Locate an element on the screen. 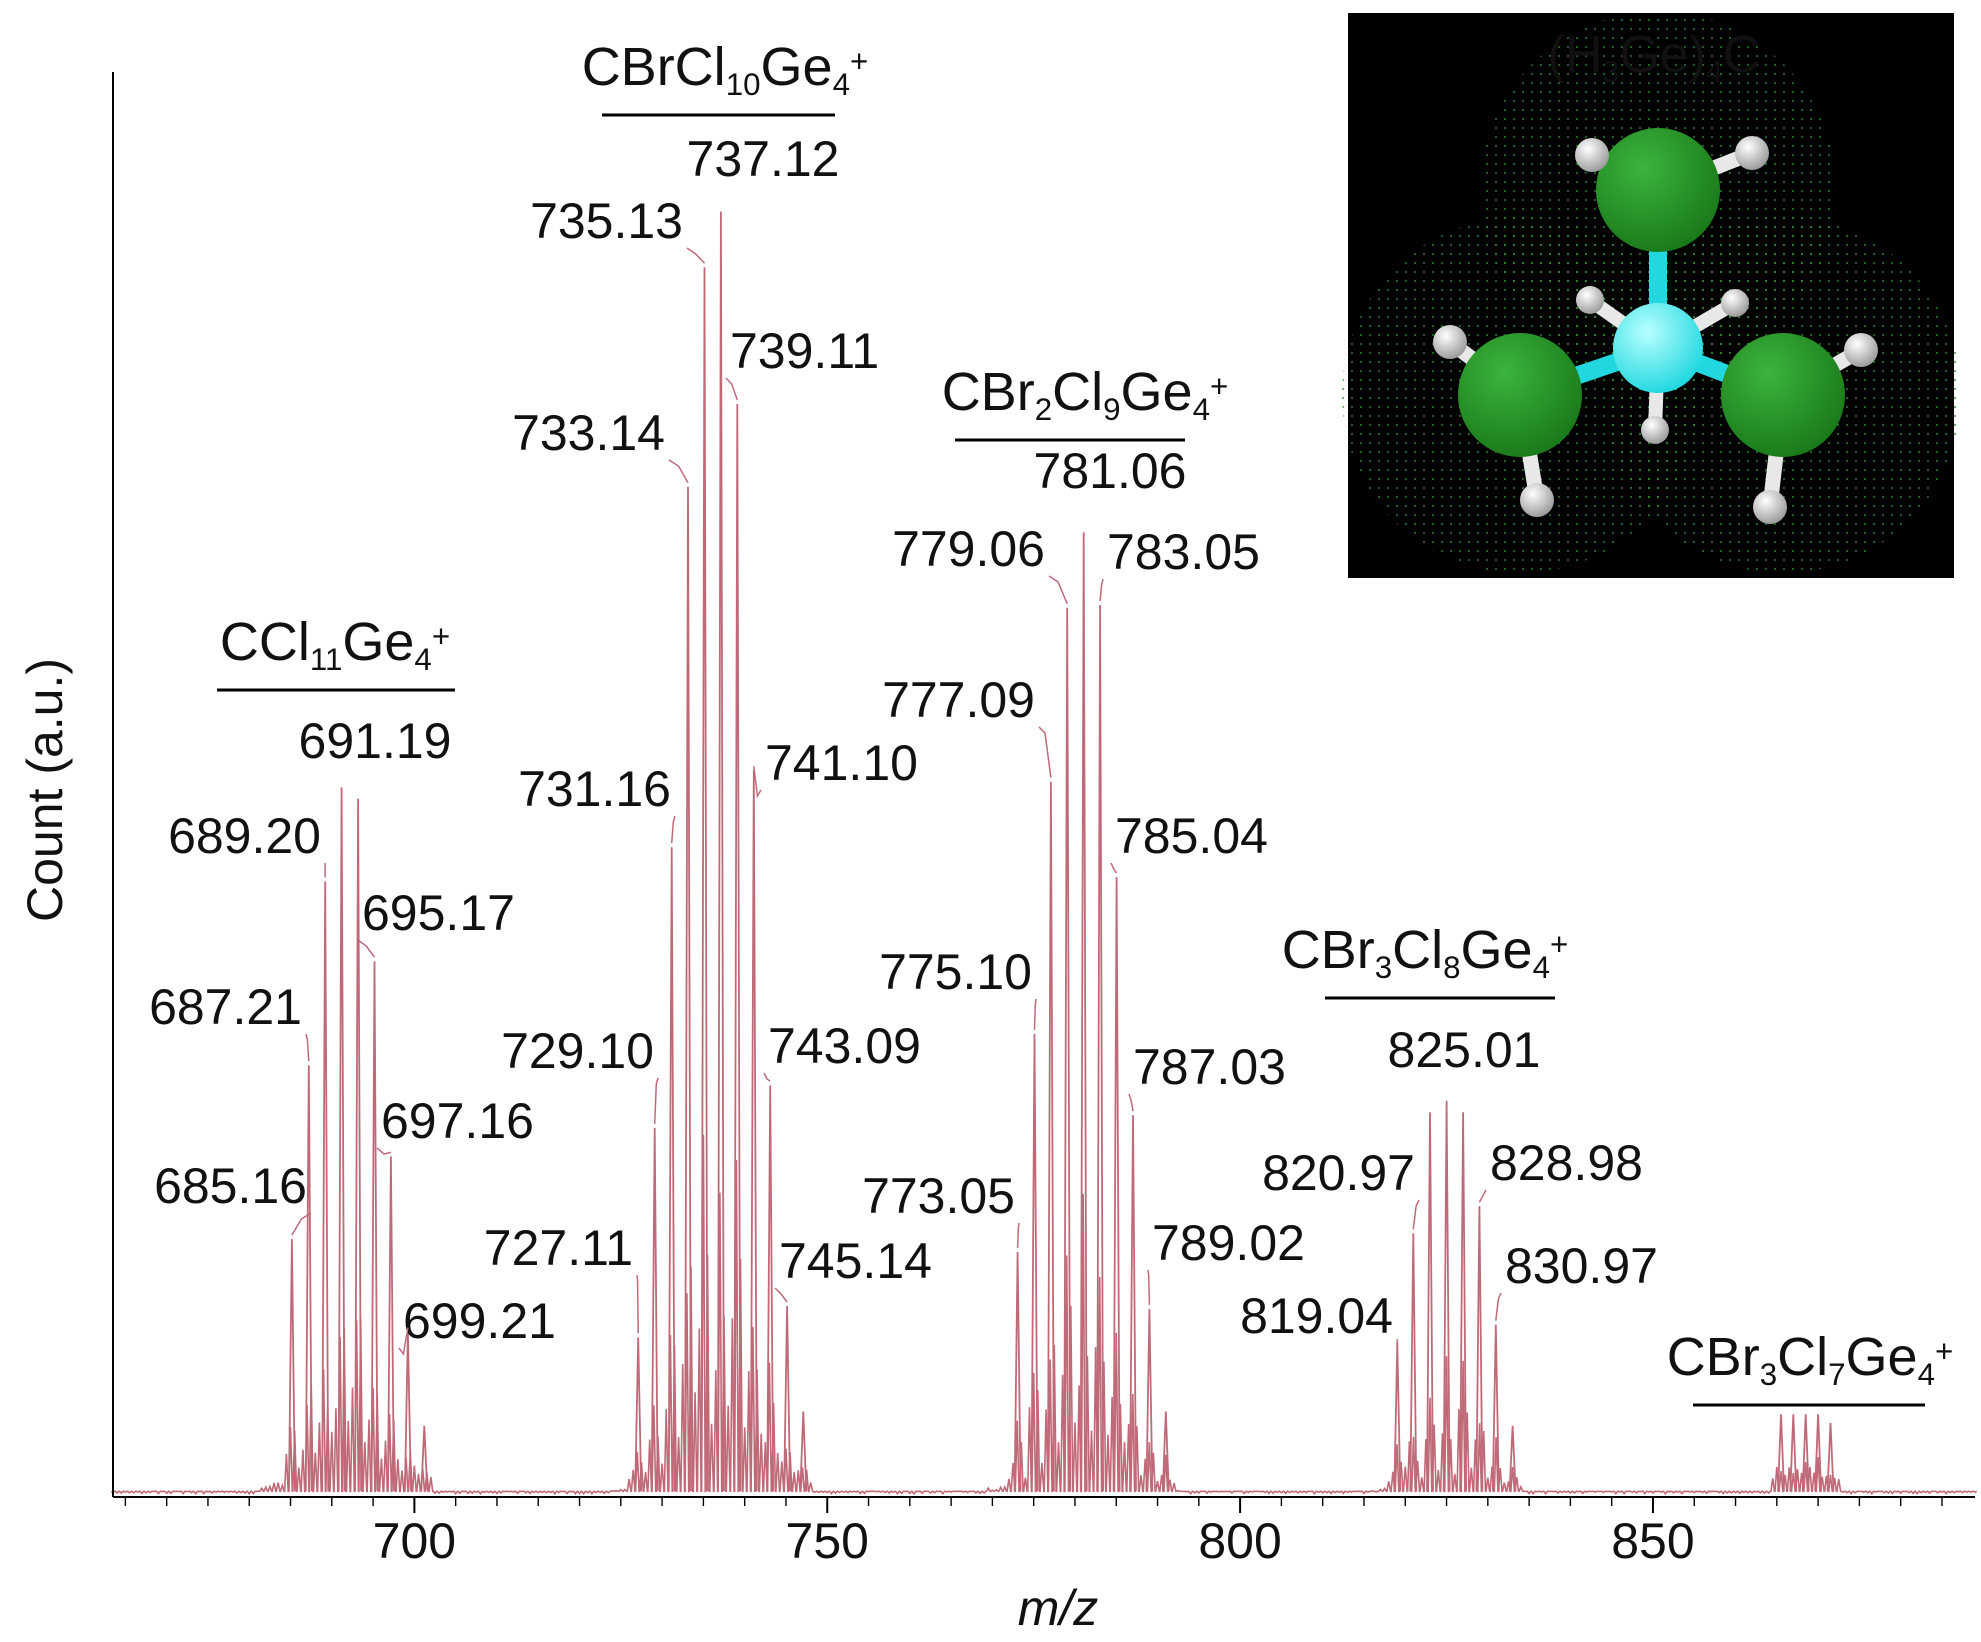 This screenshot has height=1642, width=1981. peak-label: 777.09 is located at coordinates (958, 700).